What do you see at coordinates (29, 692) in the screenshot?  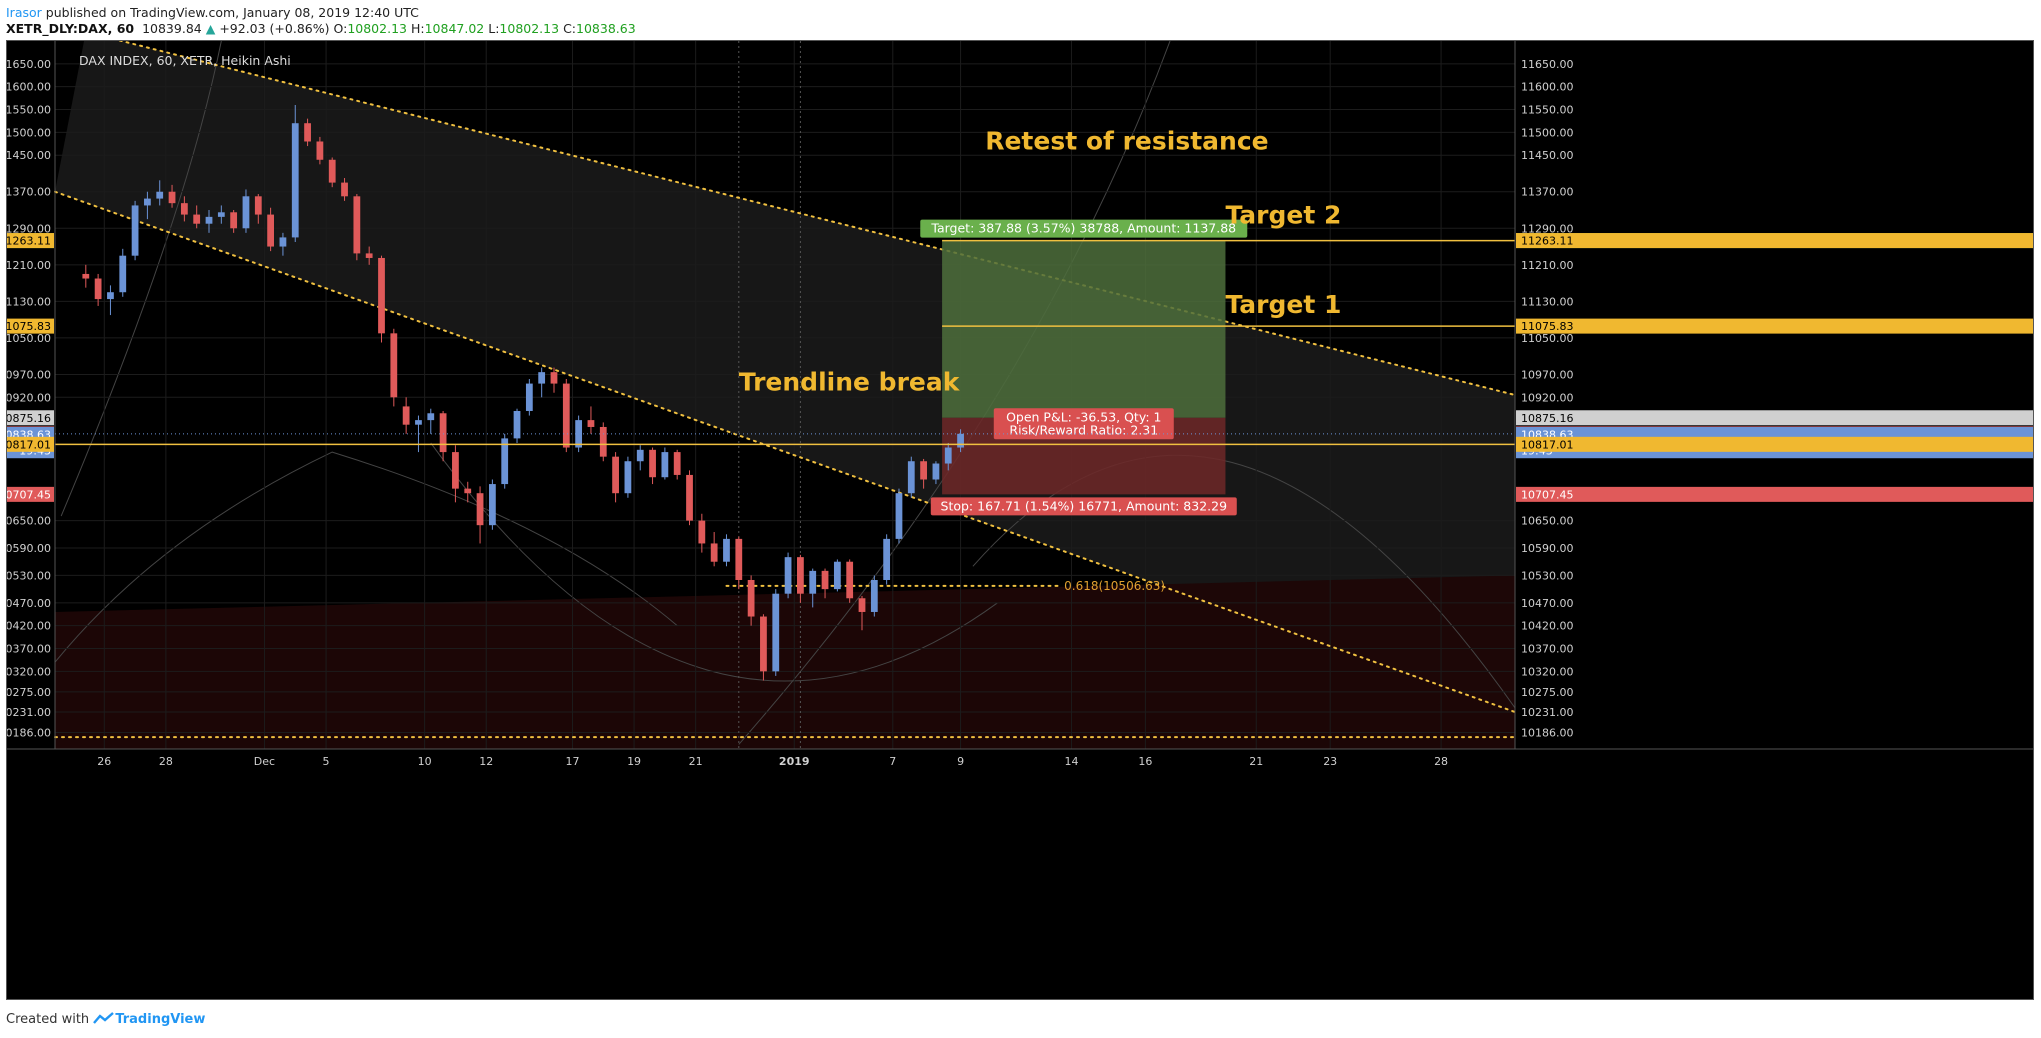 I see `y-tick-label-left: 10275.00` at bounding box center [29, 692].